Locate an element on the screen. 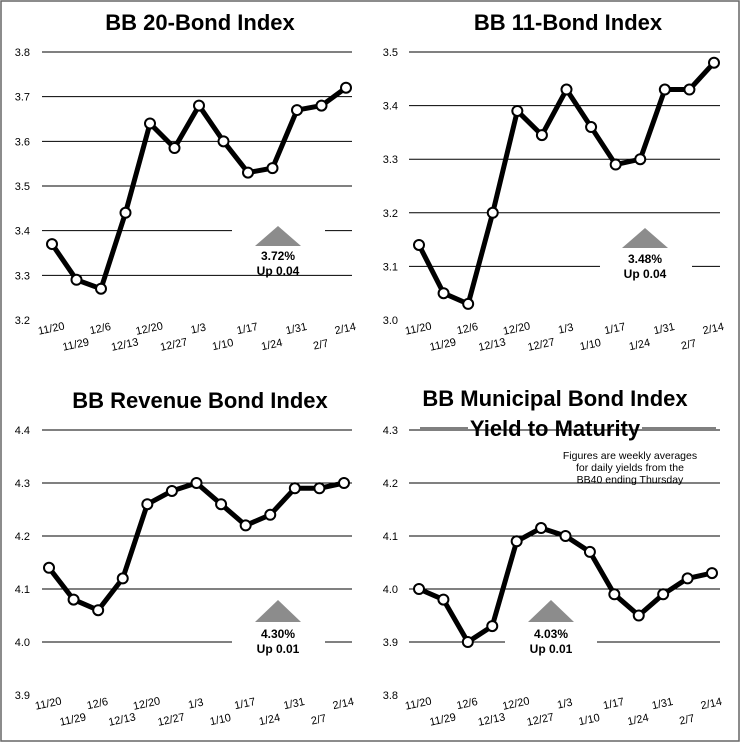 The height and width of the screenshot is (747, 740). chart-title-revenue-bond: BB Revenue Bond Index is located at coordinates (200, 400).